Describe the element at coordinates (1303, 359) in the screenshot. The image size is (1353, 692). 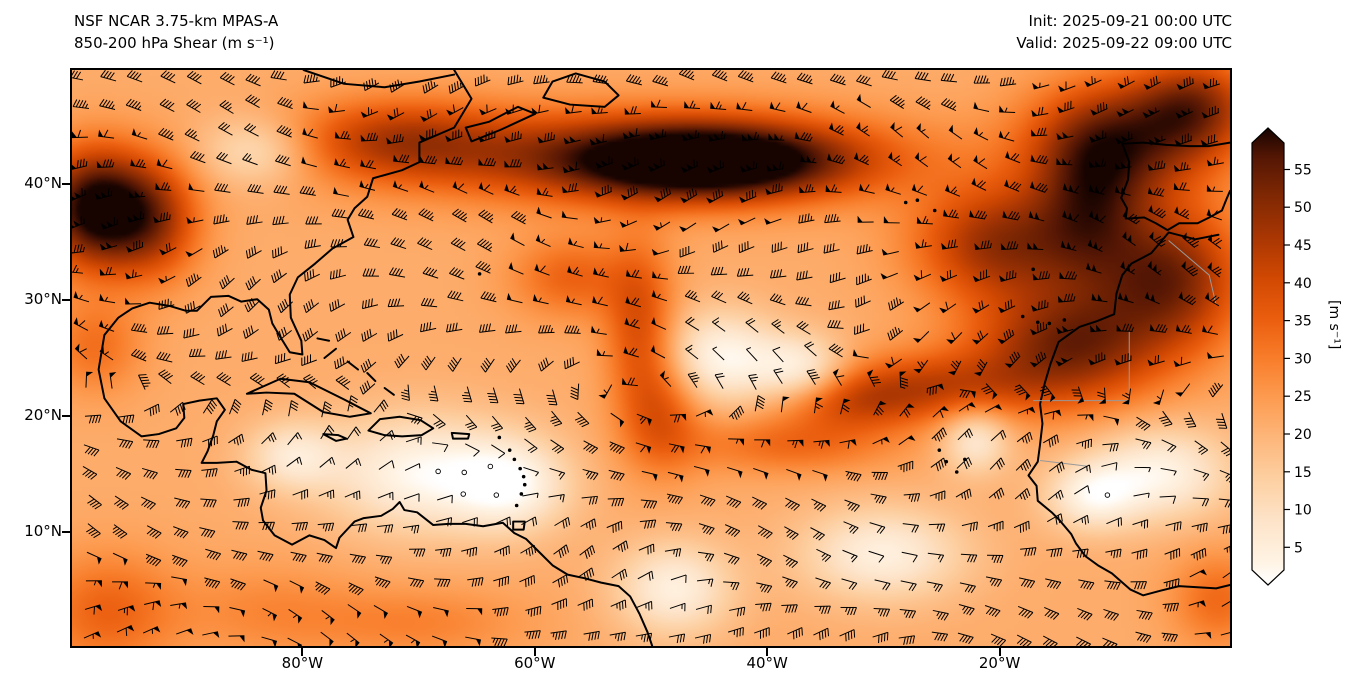
I see `colorbar-tick-label: 30` at that location.